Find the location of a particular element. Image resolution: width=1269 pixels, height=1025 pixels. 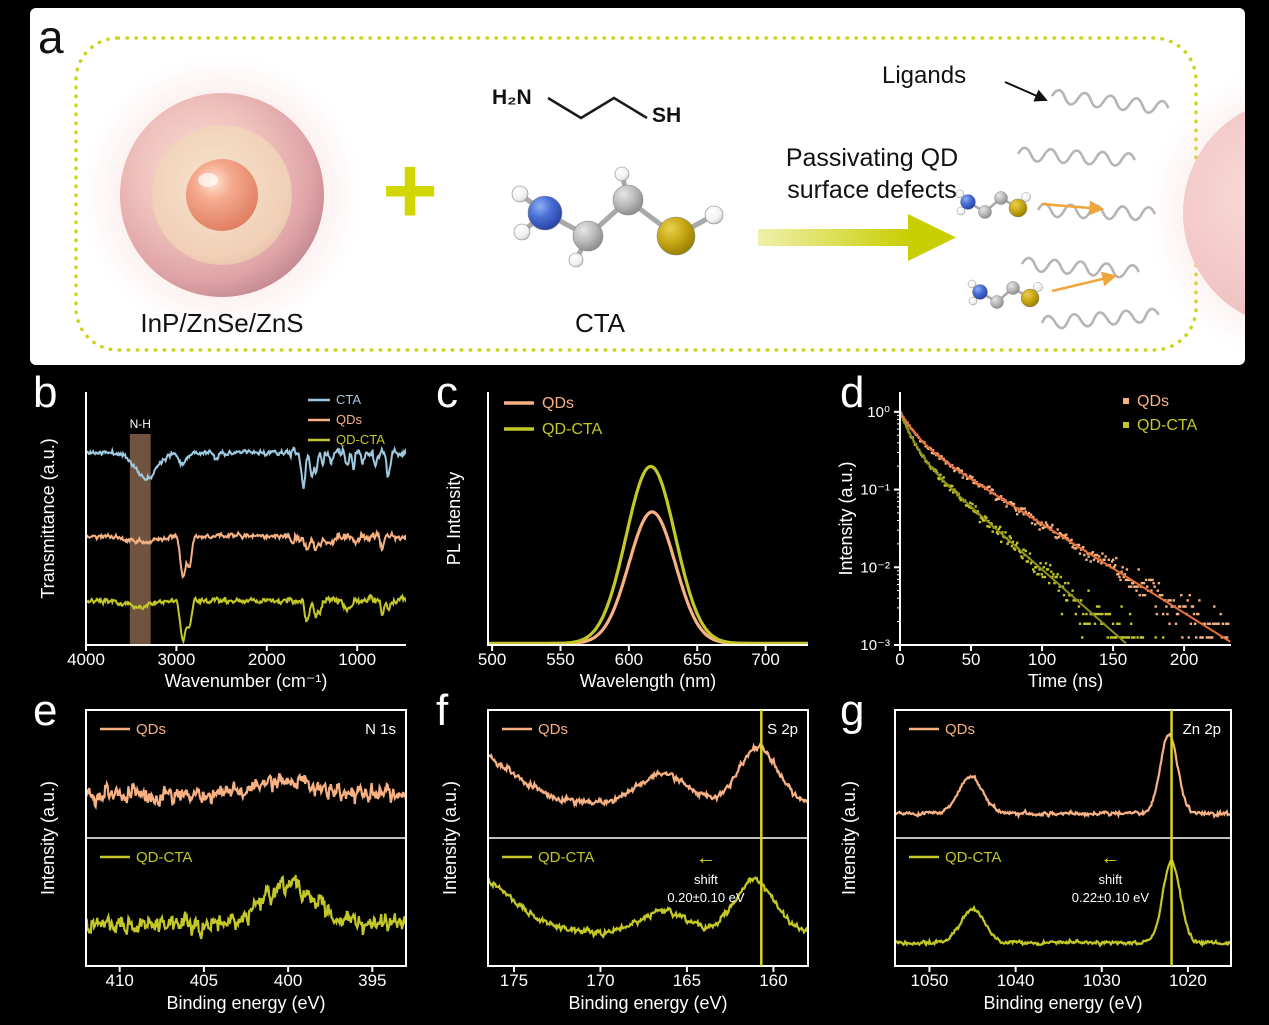

process-text-line1: Passivating QD is located at coordinates (872, 158).